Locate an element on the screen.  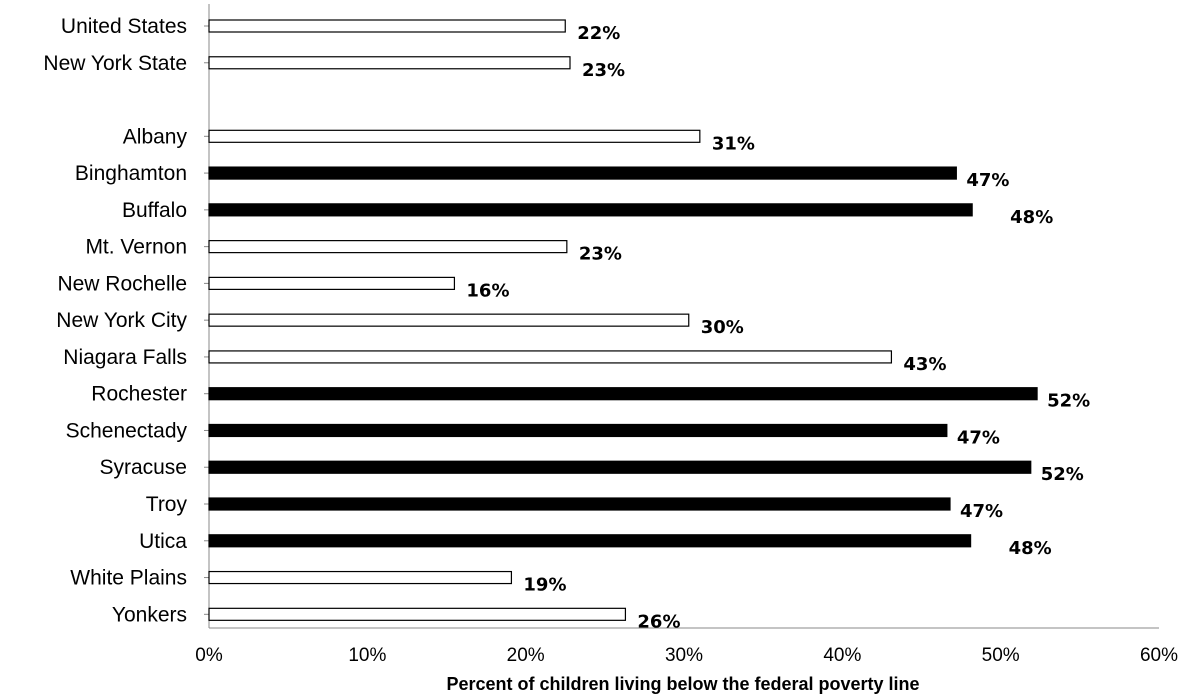
category-label: Albany is located at coordinates (155, 136).